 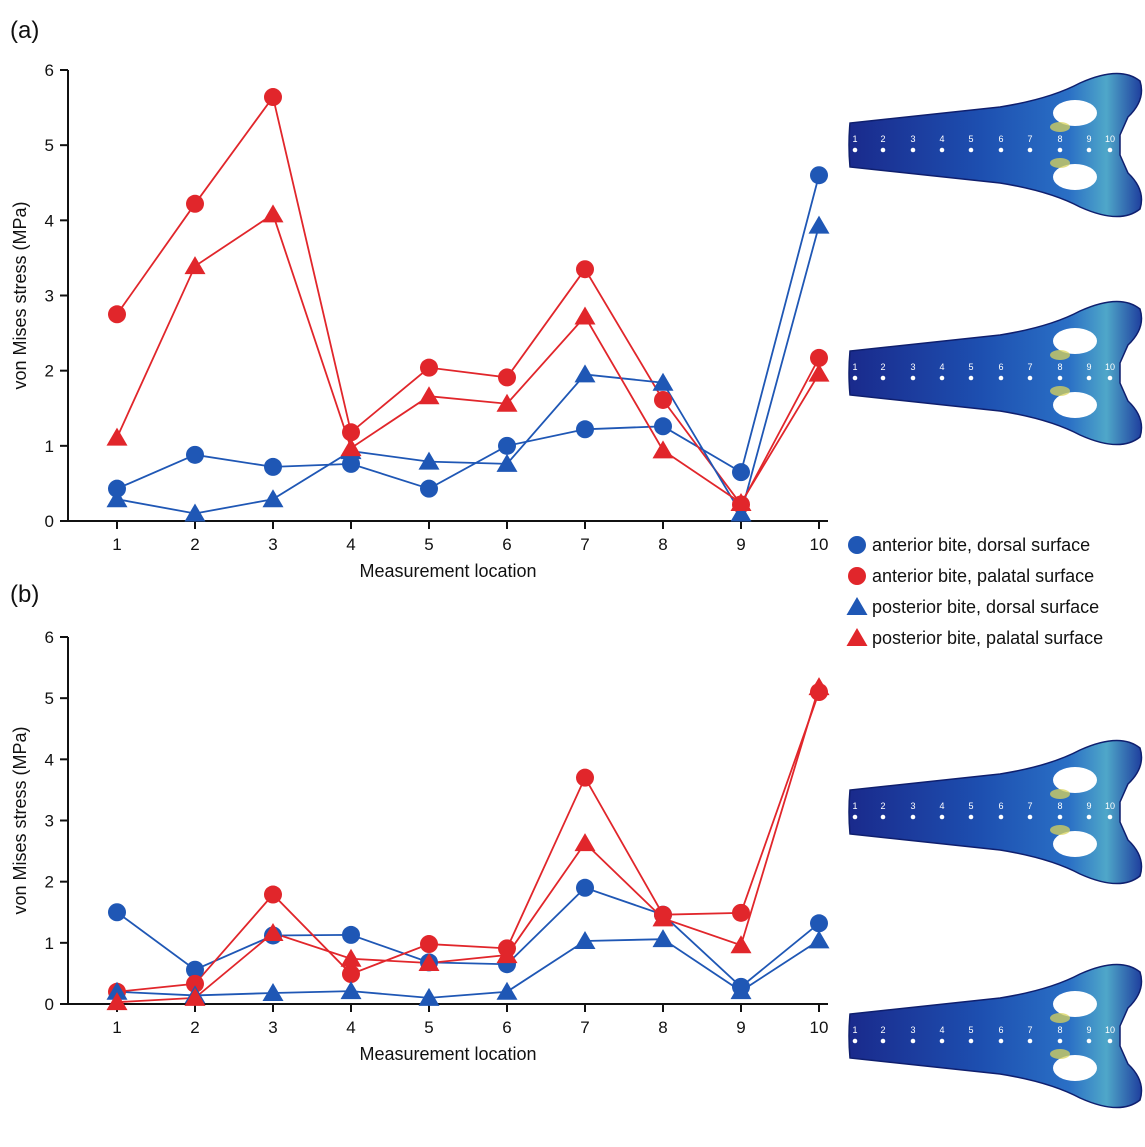 What do you see at coordinates (585, 315) in the screenshot?
I see `data-point-a-s4-x7` at bounding box center [585, 315].